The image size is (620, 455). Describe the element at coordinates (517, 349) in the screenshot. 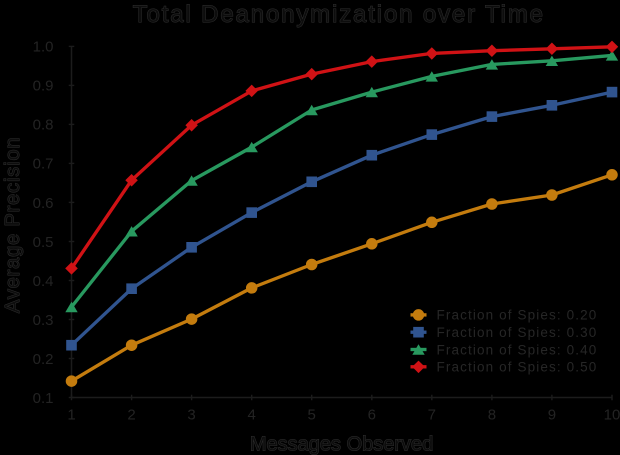

I see `svg-text: Fraction of Spies: 0.40` at that location.